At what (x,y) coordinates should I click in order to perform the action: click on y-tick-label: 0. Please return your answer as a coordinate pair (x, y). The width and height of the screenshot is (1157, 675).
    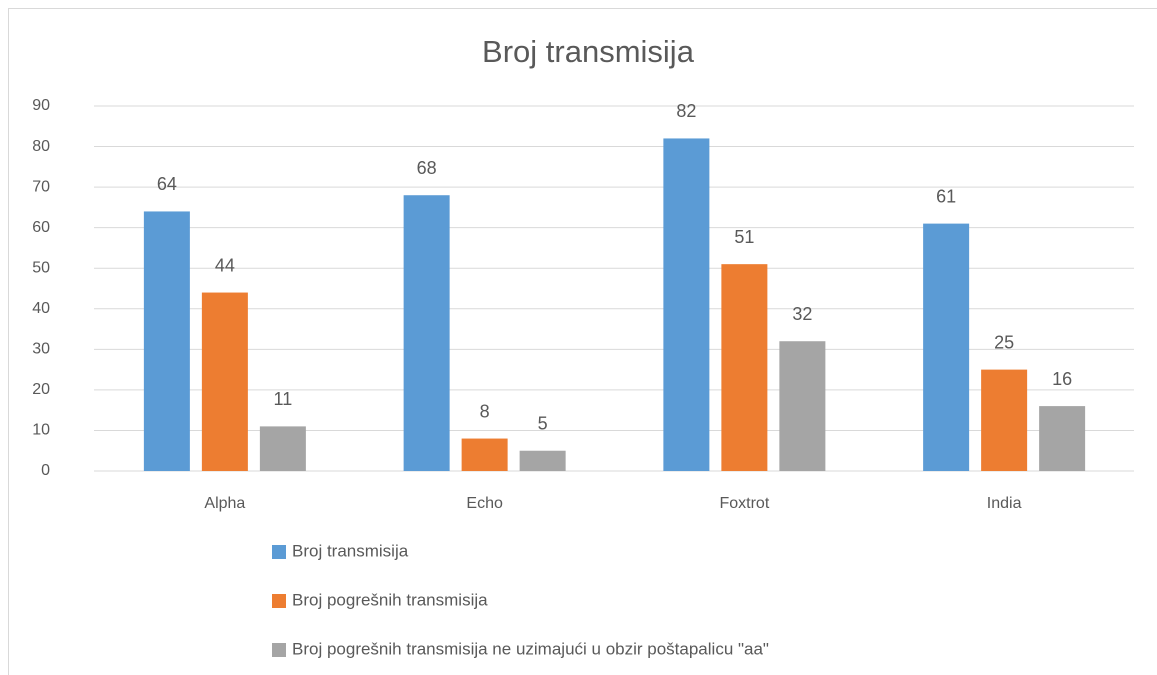
    Looking at the image, I should click on (45, 470).